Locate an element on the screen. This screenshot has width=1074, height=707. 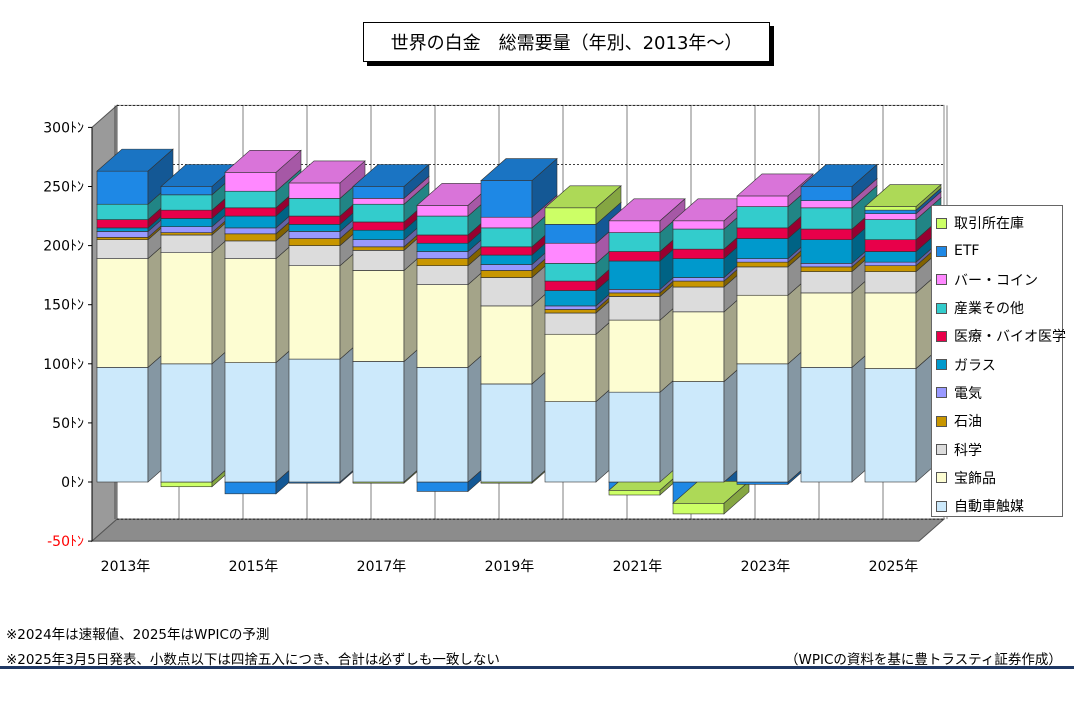
legend-label: 電気 is located at coordinates (968, 393).